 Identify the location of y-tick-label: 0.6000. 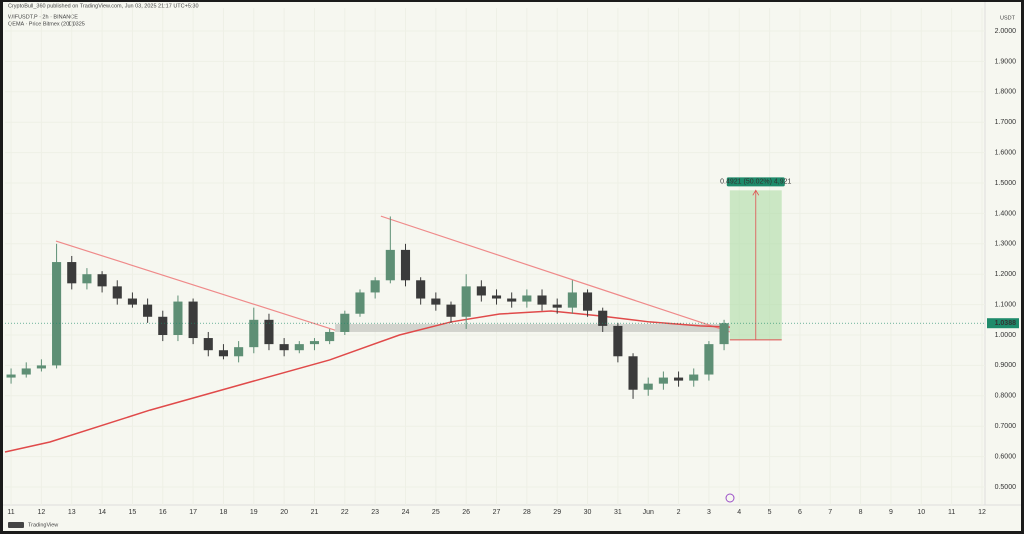
(1006, 456).